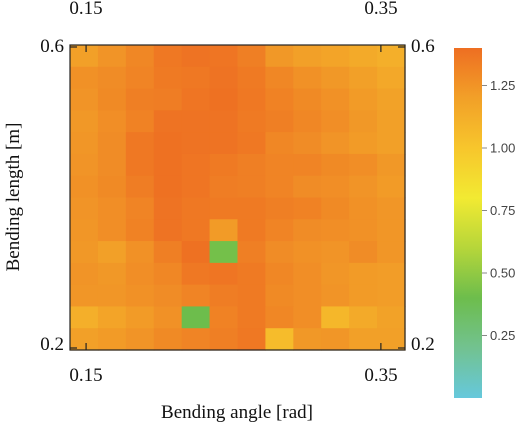 The height and width of the screenshot is (427, 520). I want to click on x-axis-title: Bending angle [rad], so click(237, 412).